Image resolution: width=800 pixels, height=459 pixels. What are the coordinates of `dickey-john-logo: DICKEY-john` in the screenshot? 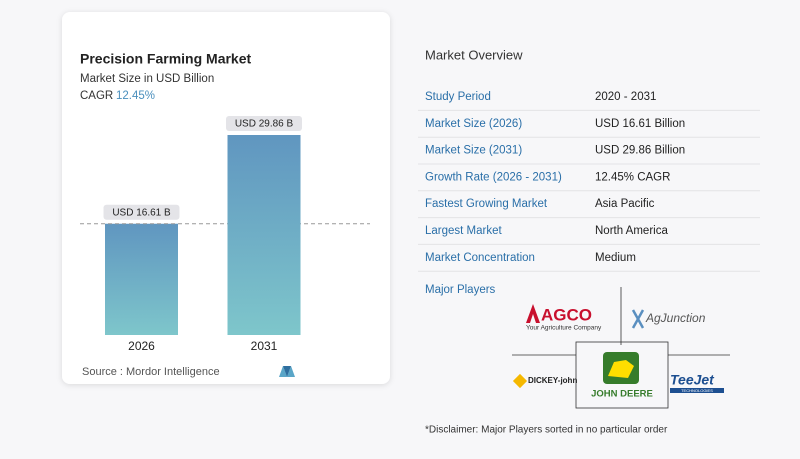 It's located at (544, 381).